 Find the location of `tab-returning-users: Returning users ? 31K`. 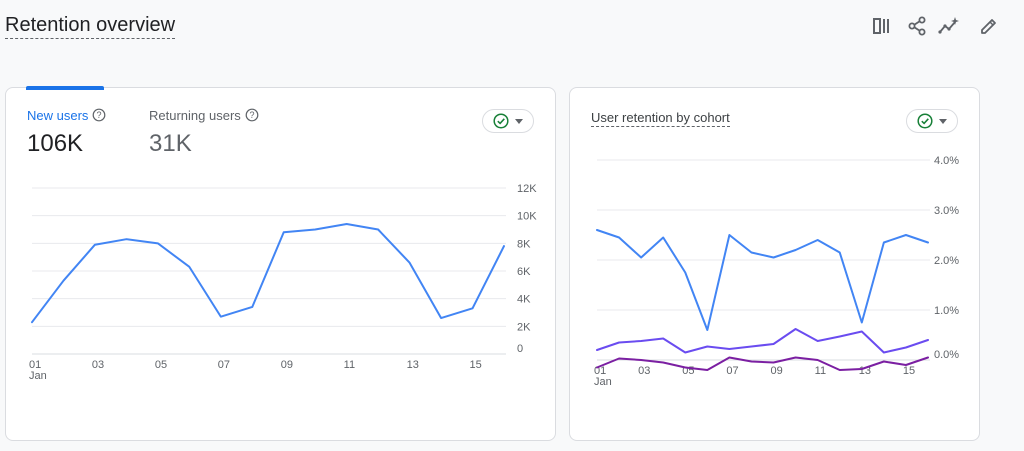

tab-returning-users: Returning users ? 31K is located at coordinates (204, 132).